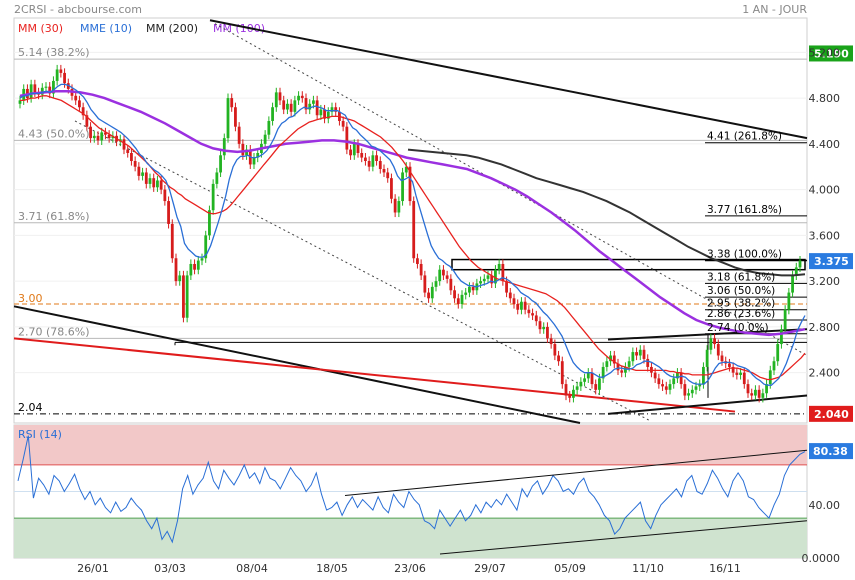 The width and height of the screenshot is (855, 580). Describe the element at coordinates (570, 568) in the screenshot. I see `date-axis-tick-label: 05/09` at that location.